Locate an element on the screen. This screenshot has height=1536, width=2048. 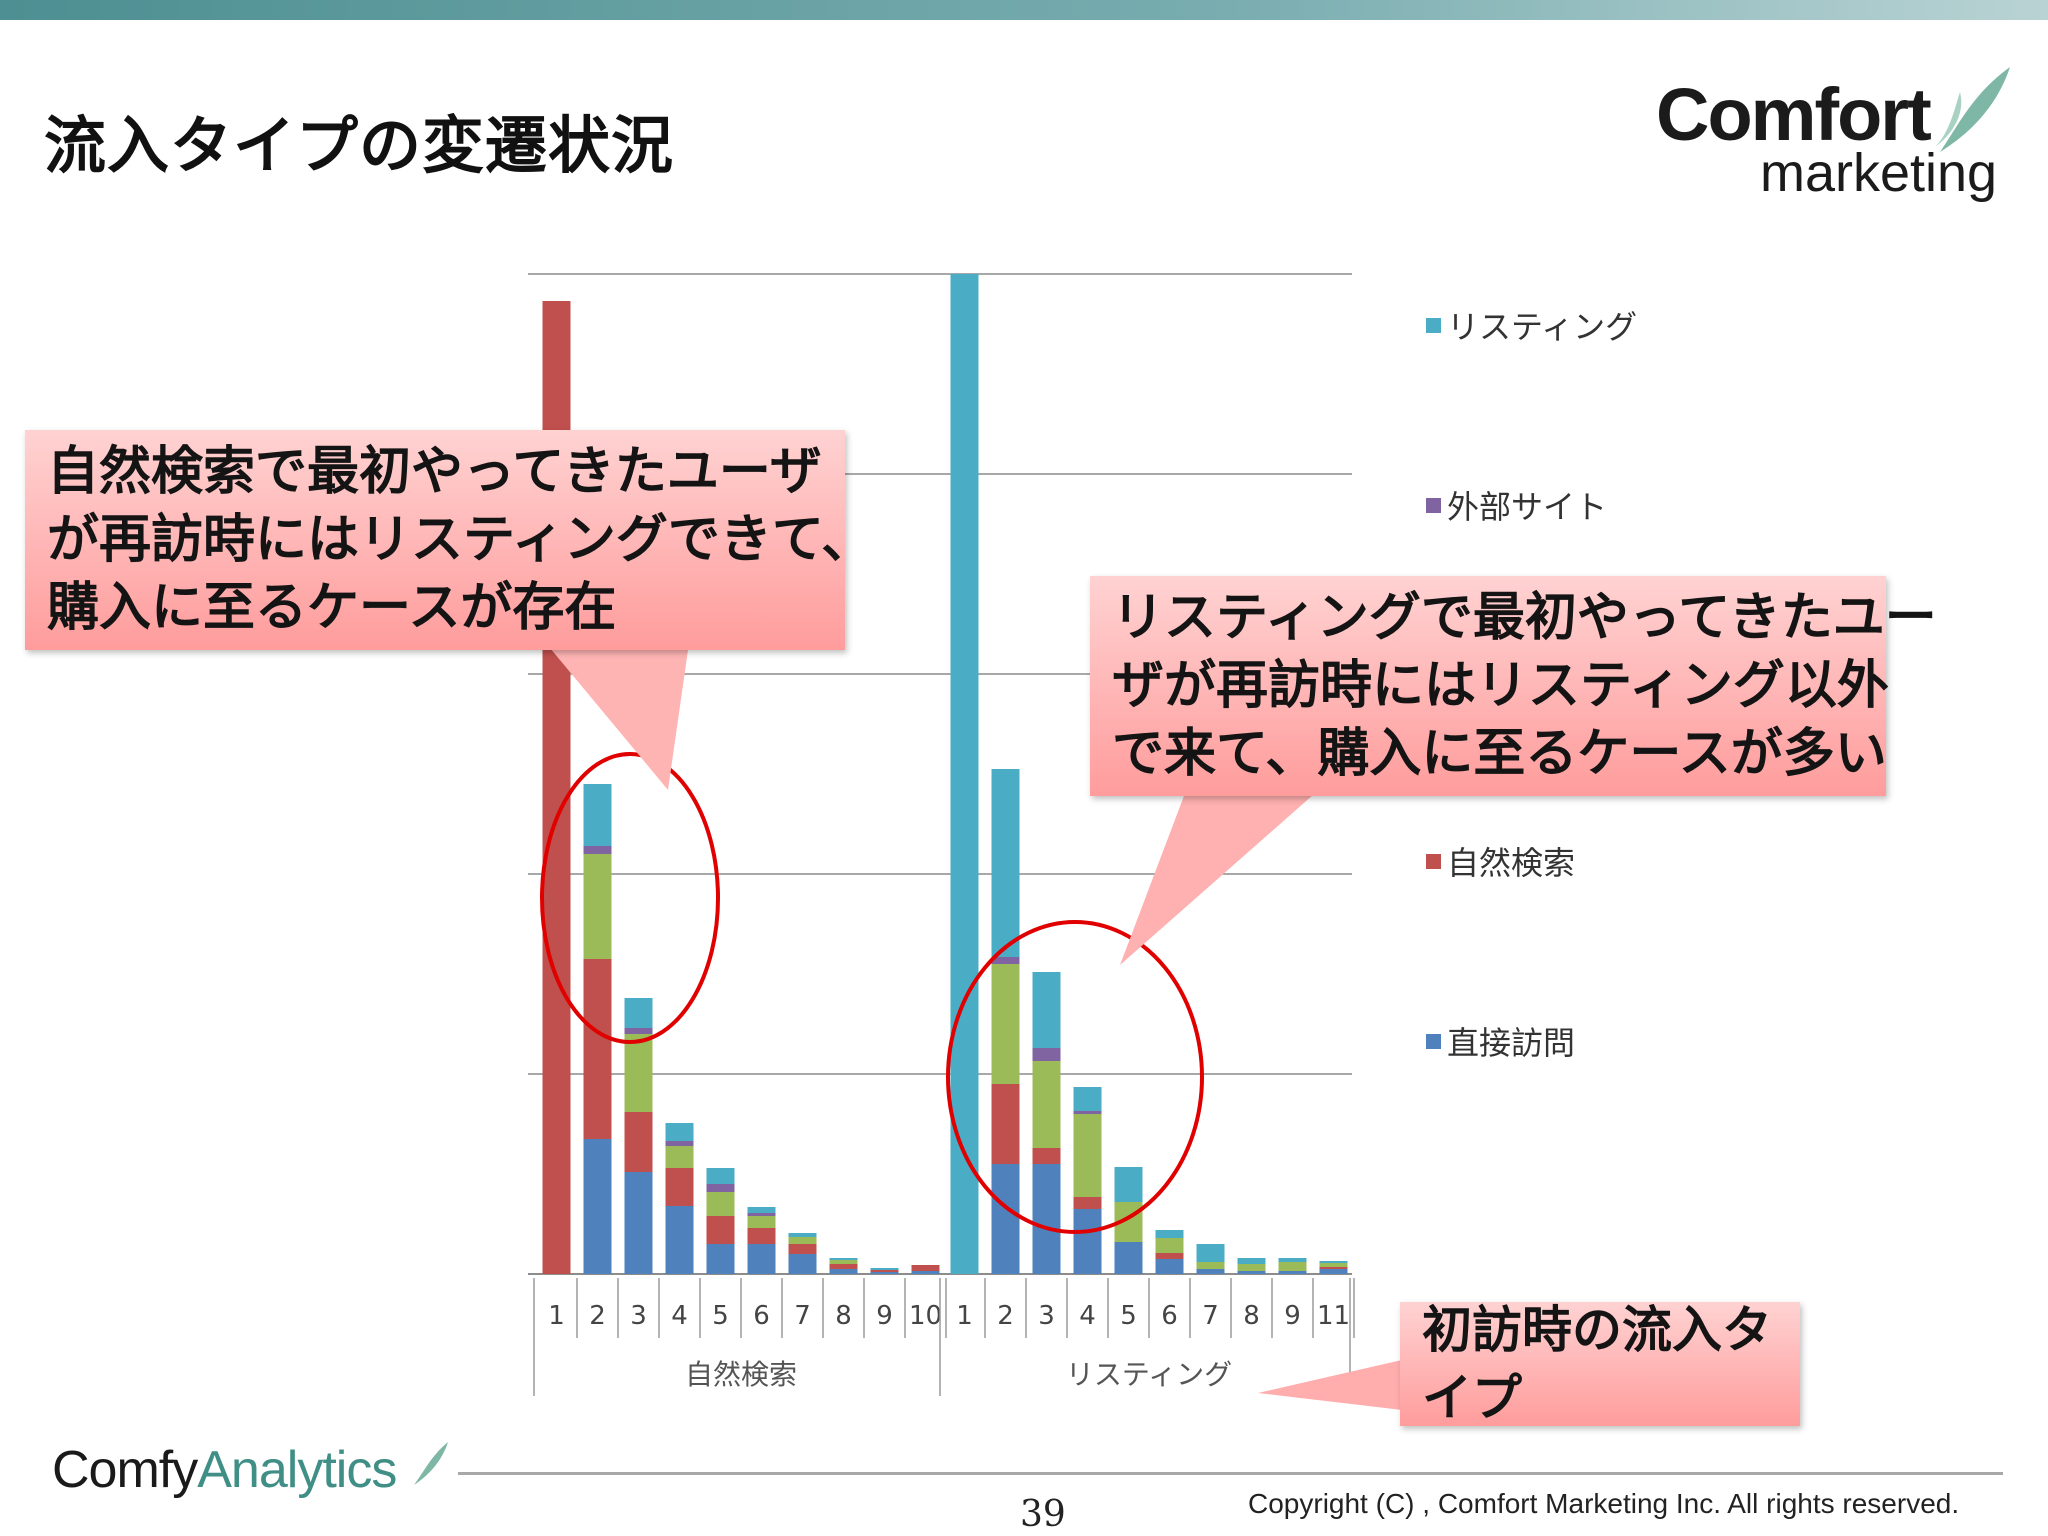
legend-label: 直接訪問 is located at coordinates (1511, 1043).